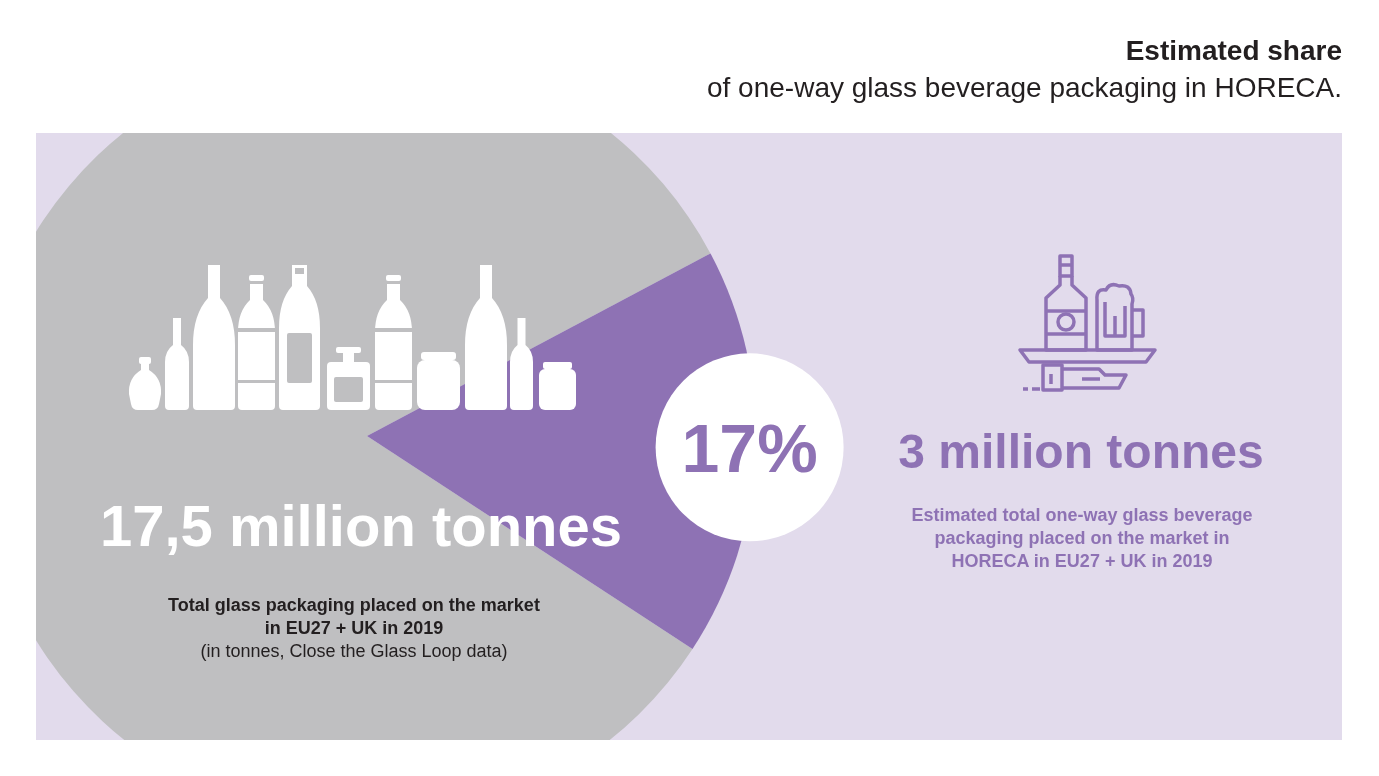 Image resolution: width=1379 pixels, height=776 pixels. What do you see at coordinates (361, 525) in the screenshot?
I see `text: 17,5 million tonnes` at bounding box center [361, 525].